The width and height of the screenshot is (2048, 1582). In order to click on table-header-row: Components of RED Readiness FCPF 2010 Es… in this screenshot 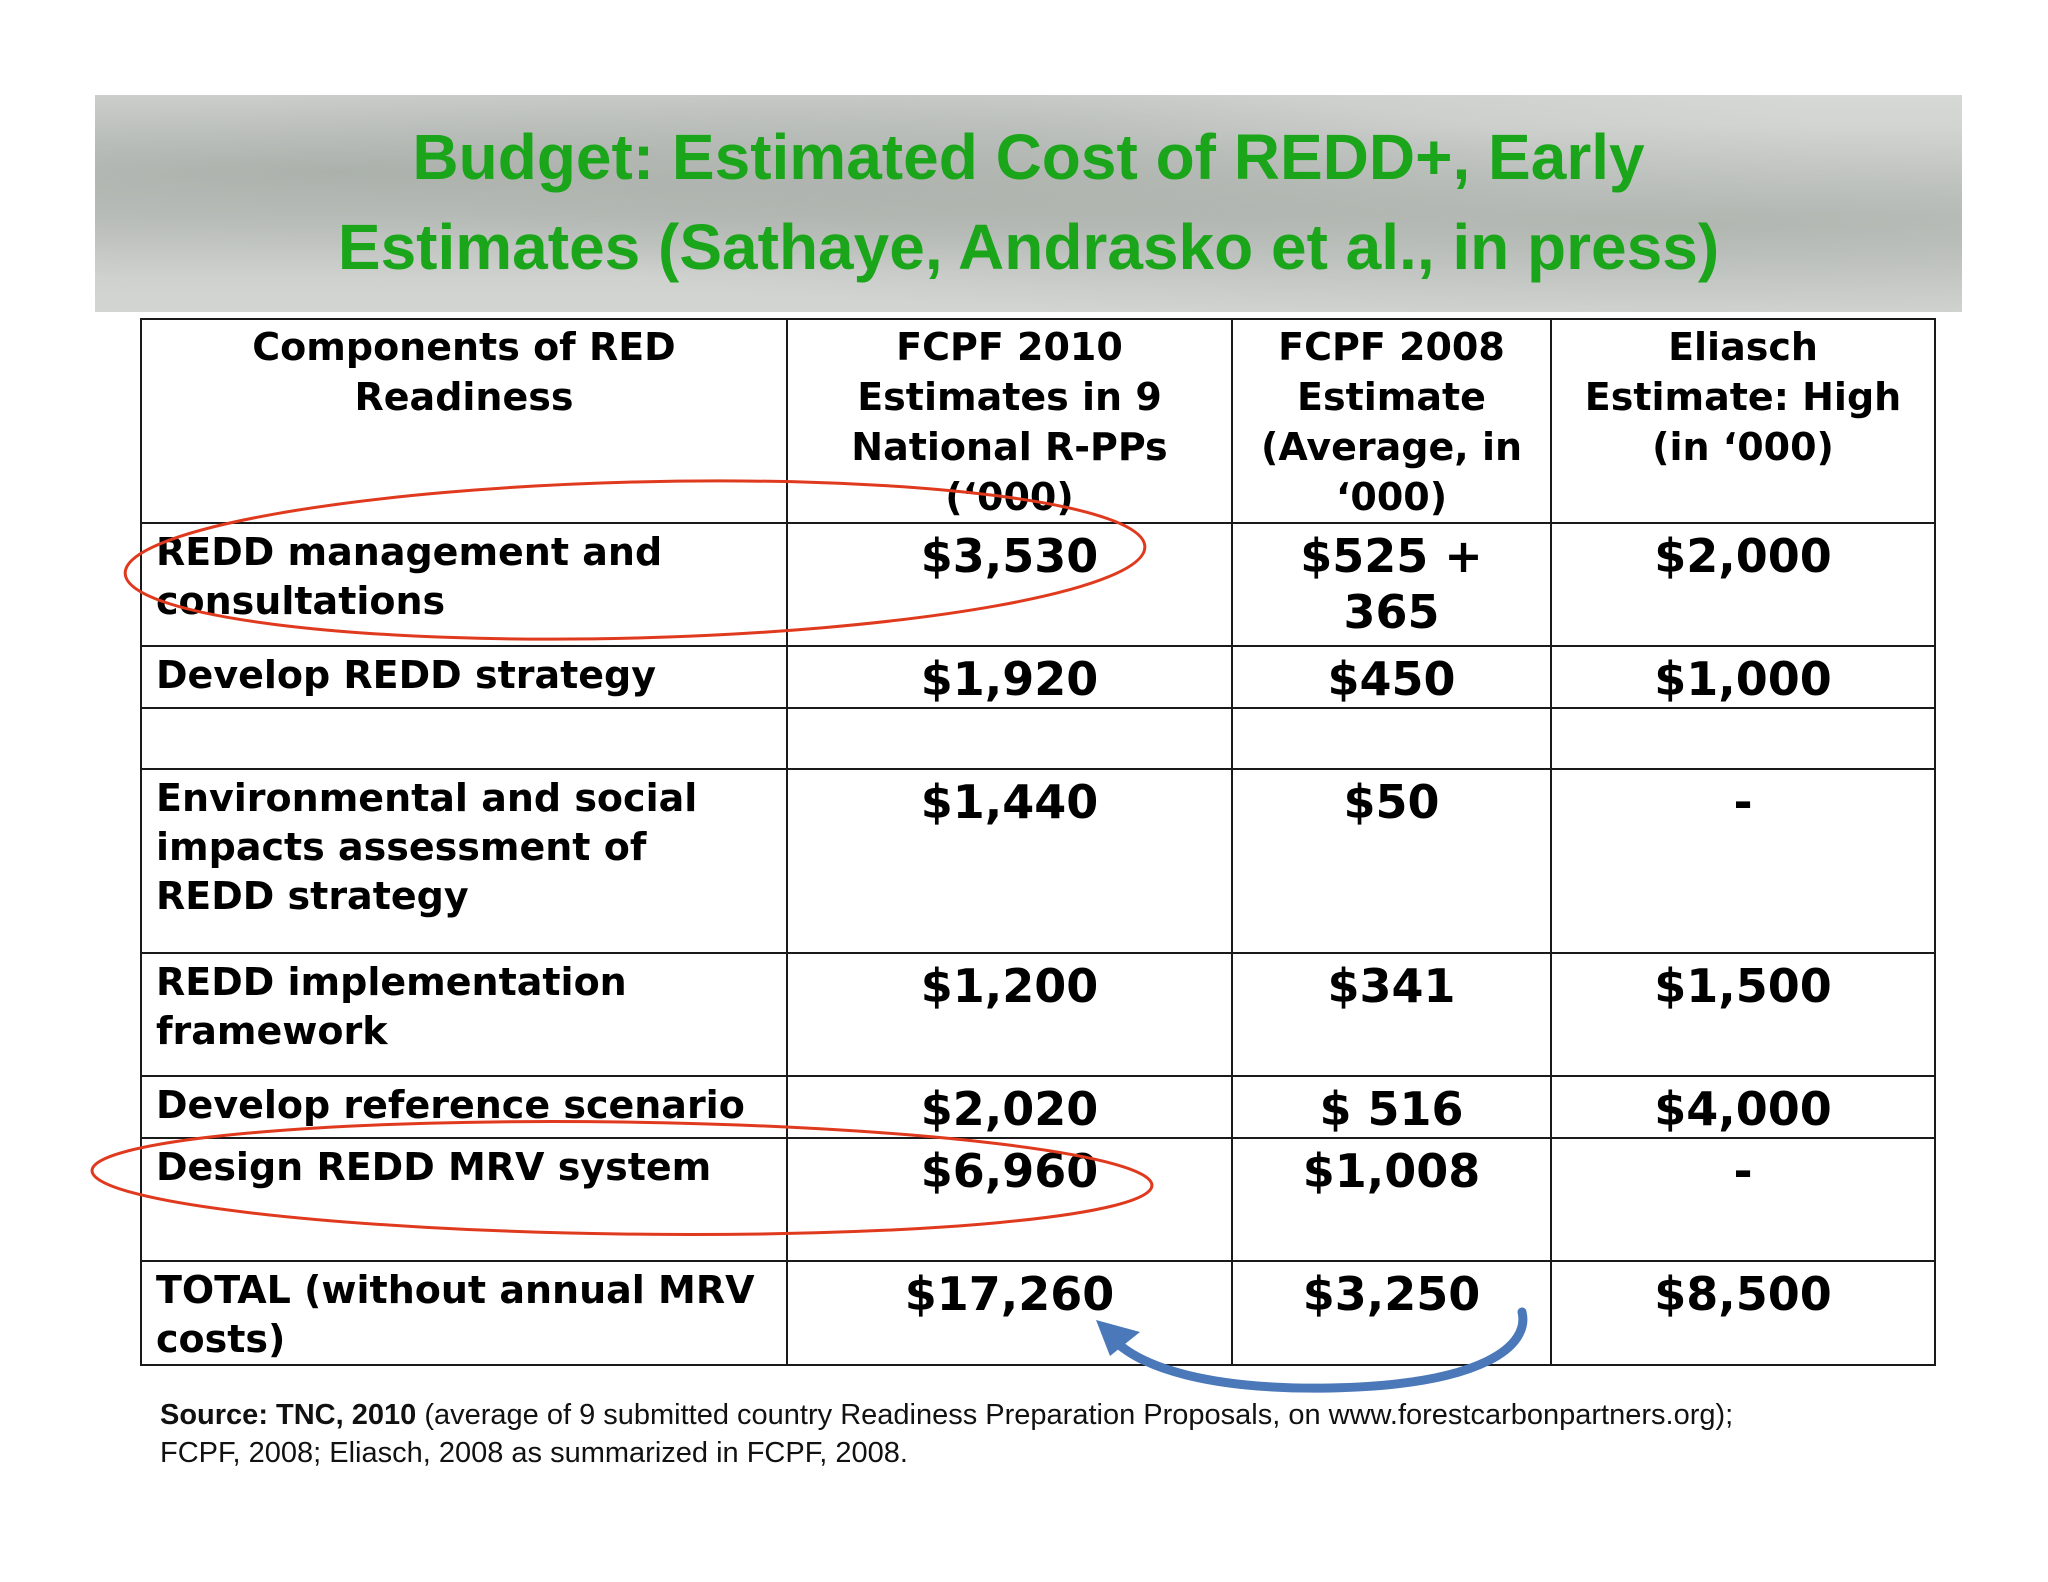, I will do `click(1038, 421)`.